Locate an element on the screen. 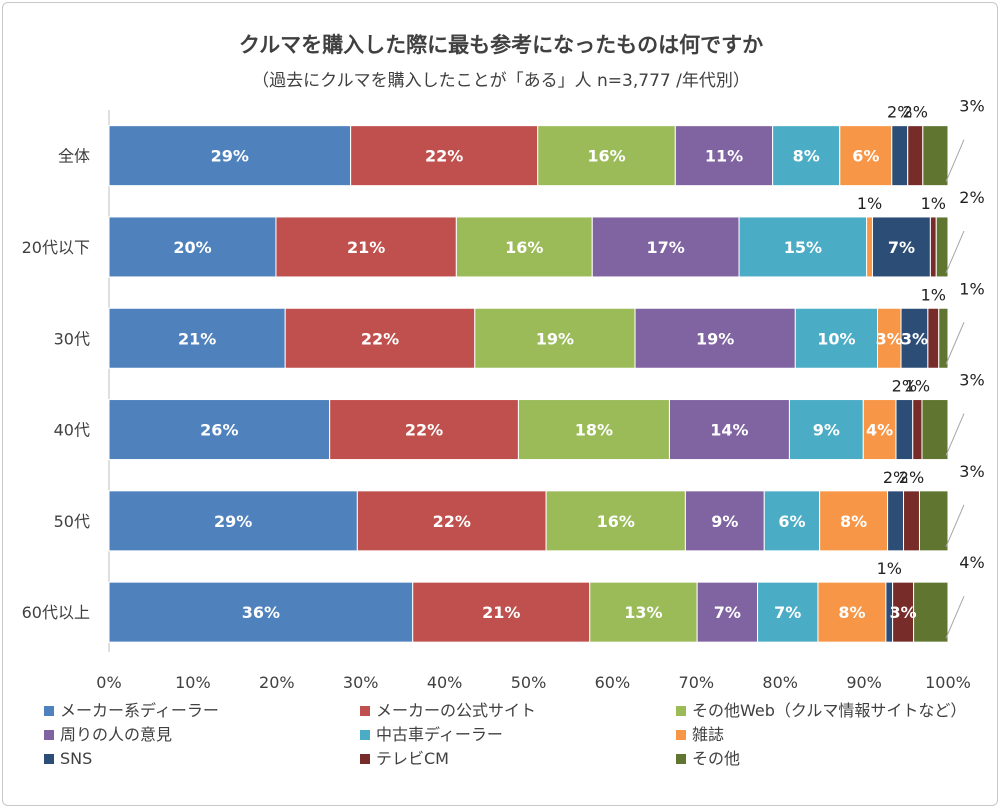 The height and width of the screenshot is (810, 1002). category-label: 50代 is located at coordinates (72, 521).